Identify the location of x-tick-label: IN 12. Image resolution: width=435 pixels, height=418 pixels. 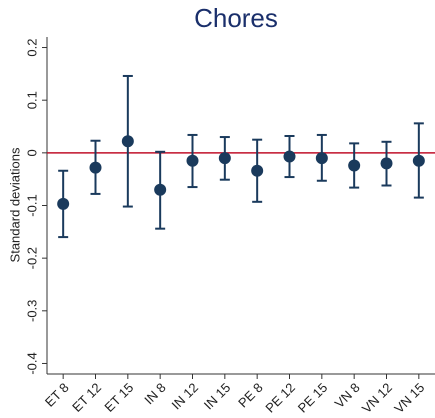
(184, 396).